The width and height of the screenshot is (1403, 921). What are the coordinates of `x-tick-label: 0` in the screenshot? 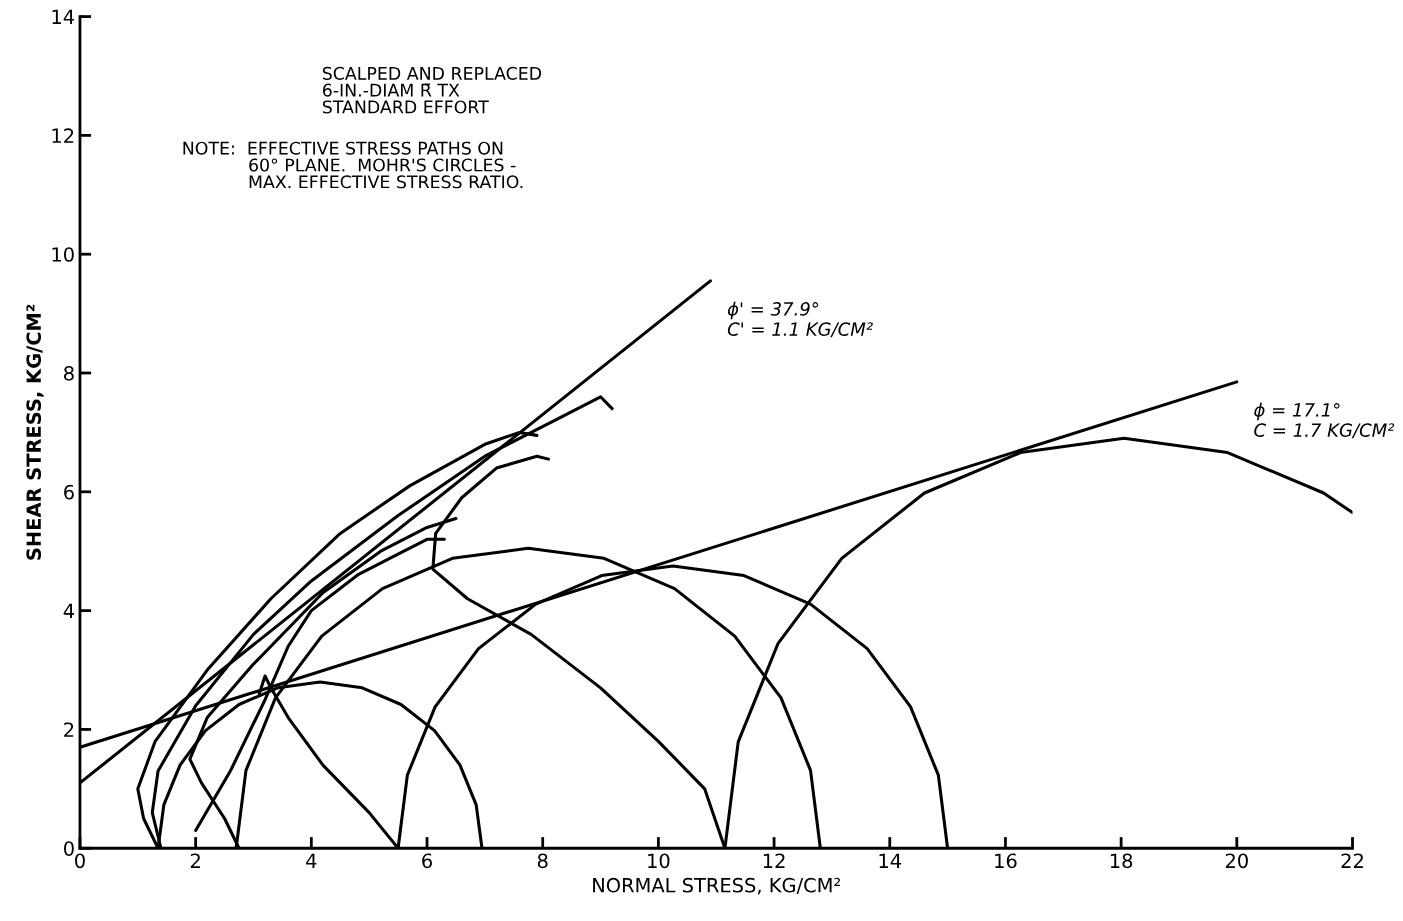 It's located at (80, 861).